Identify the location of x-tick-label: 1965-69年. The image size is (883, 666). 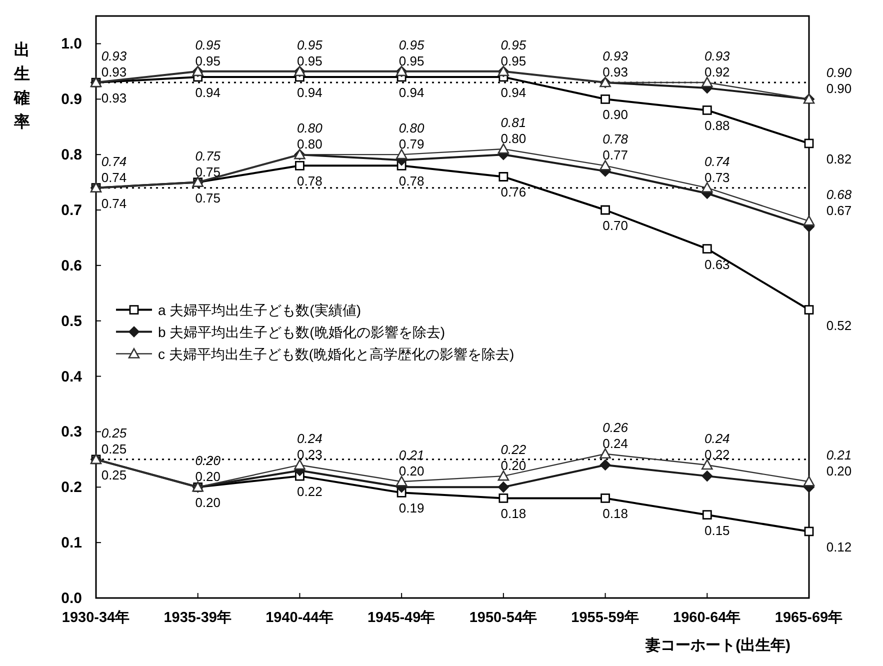
(809, 617).